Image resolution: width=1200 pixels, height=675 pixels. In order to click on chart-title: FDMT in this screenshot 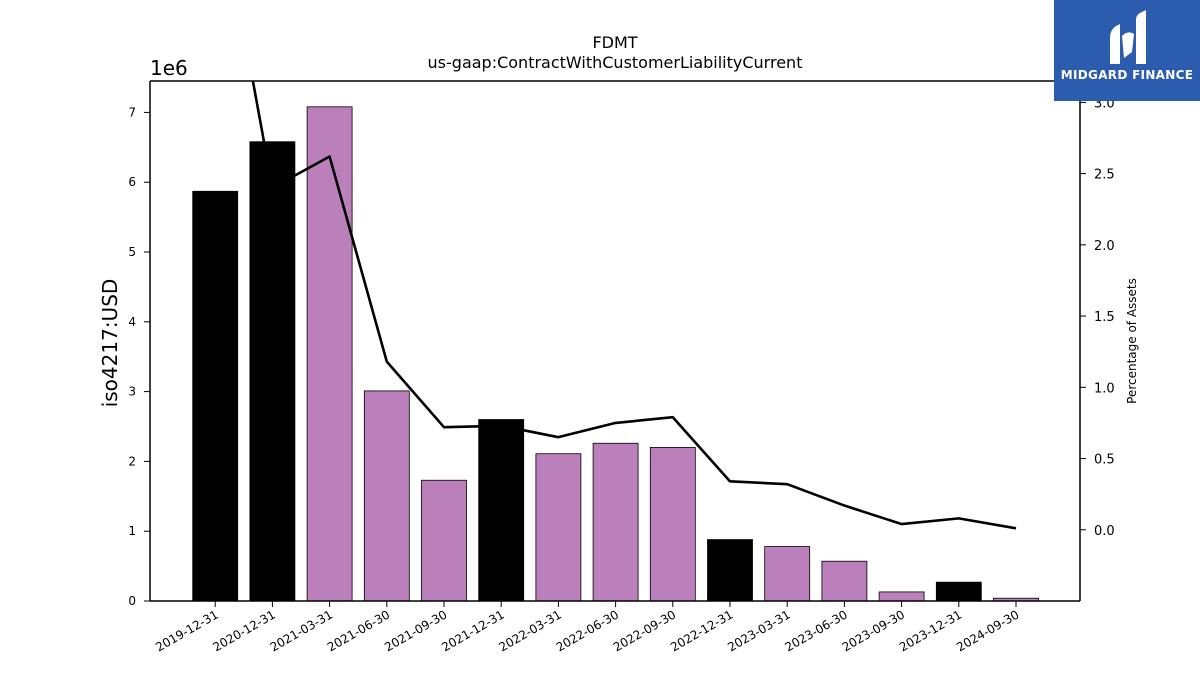, I will do `click(614, 42)`.